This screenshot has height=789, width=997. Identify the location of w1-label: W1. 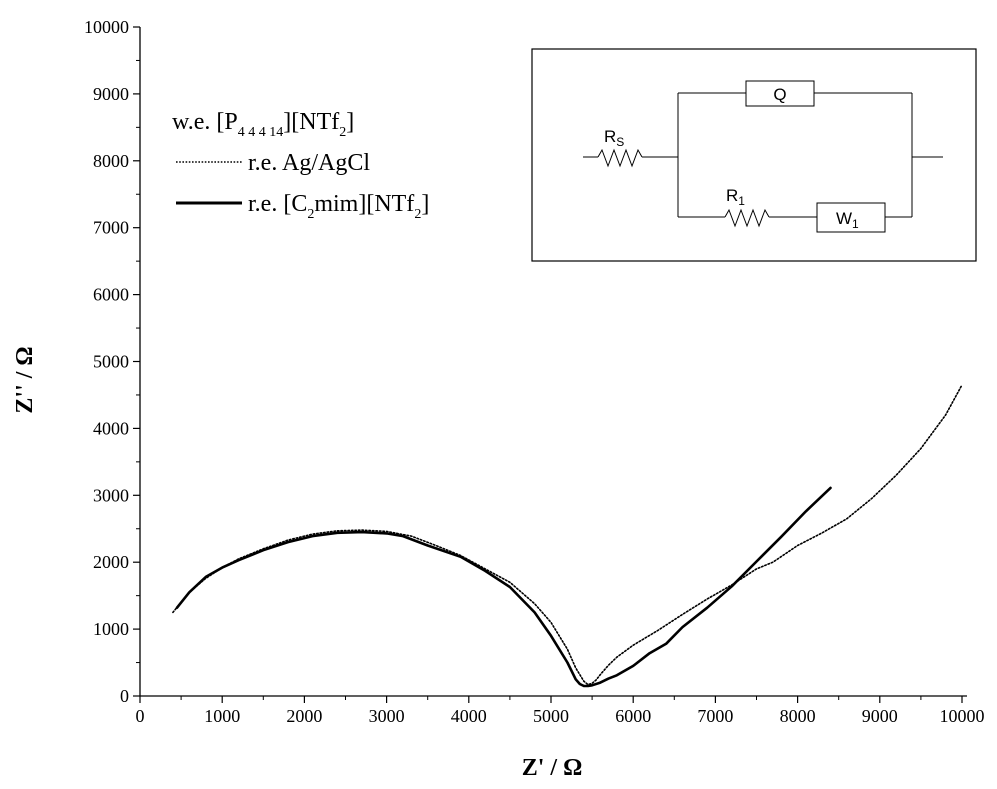
(847, 220).